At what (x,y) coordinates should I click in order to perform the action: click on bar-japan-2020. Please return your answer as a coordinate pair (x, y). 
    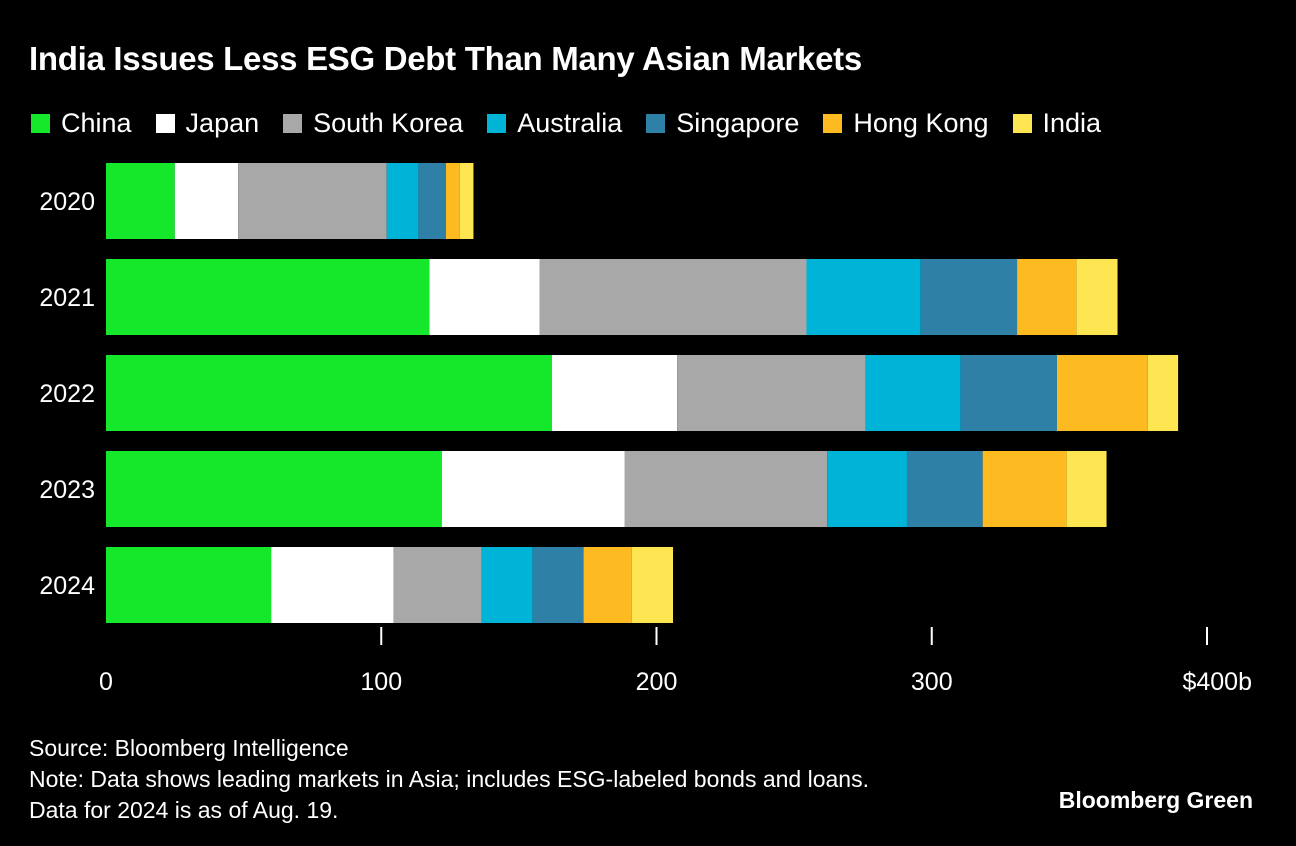
    Looking at the image, I should click on (206, 201).